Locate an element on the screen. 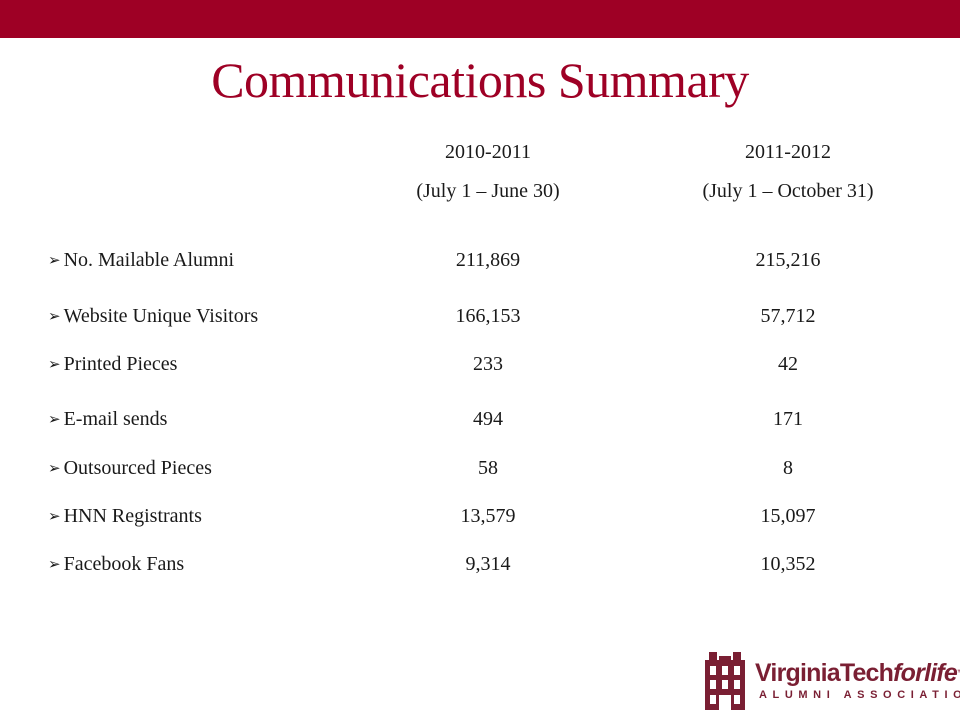 The image size is (960, 720). table-row: ➢ HNN Registrants 13,579 15,097 is located at coordinates (480, 516).